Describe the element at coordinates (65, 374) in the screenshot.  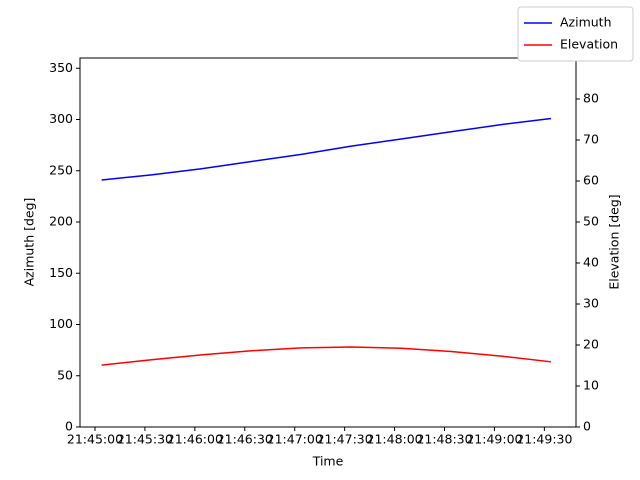
I see `y-tick-label: 50` at that location.